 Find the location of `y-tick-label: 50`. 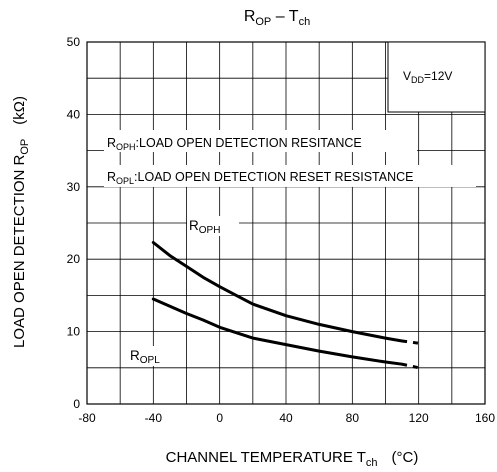

y-tick-label: 50 is located at coordinates (74, 42).